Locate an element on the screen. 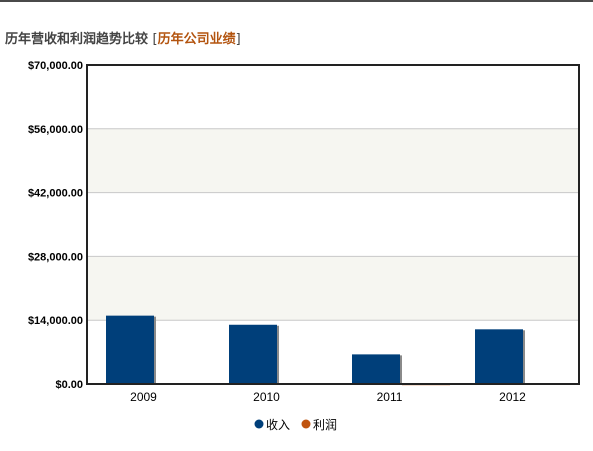 The image size is (593, 451). x-axis: 2009 2010 2011 2012 is located at coordinates (328, 397).